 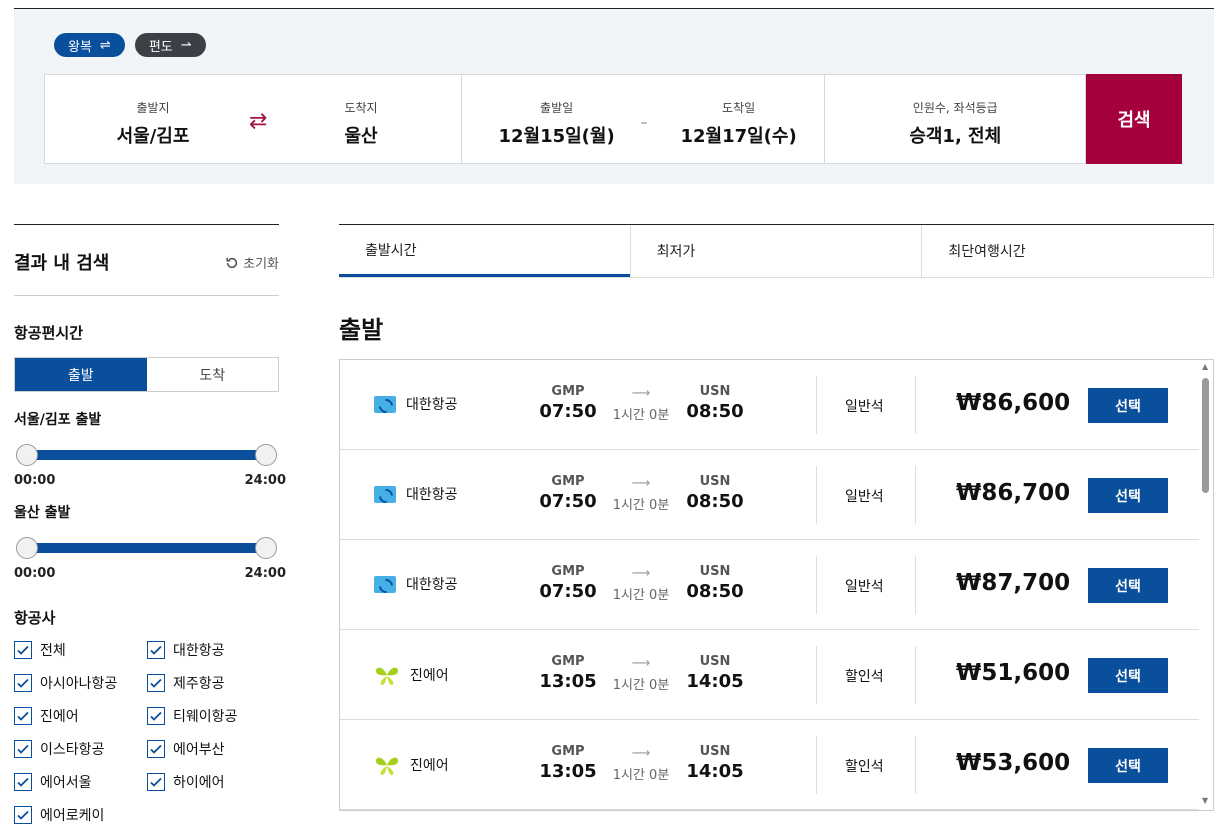 What do you see at coordinates (557, 123) in the screenshot?
I see `departure-date-field: 출발일 12월15일(월)` at bounding box center [557, 123].